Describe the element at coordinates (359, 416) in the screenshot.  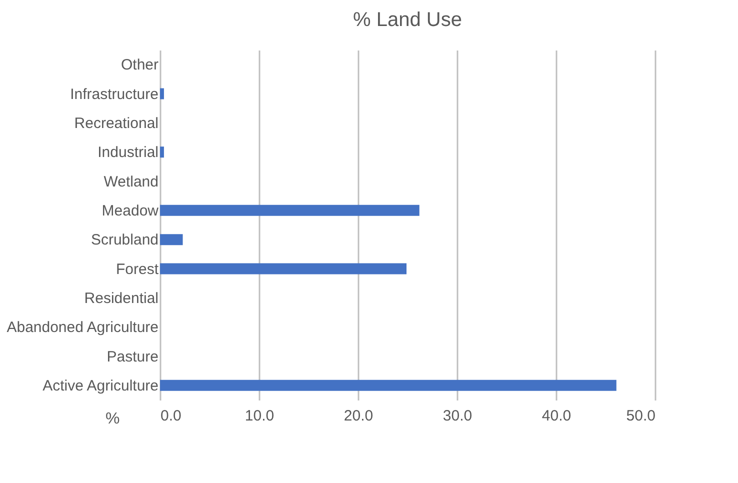
I see `x-tick-label: 20.0` at that location.